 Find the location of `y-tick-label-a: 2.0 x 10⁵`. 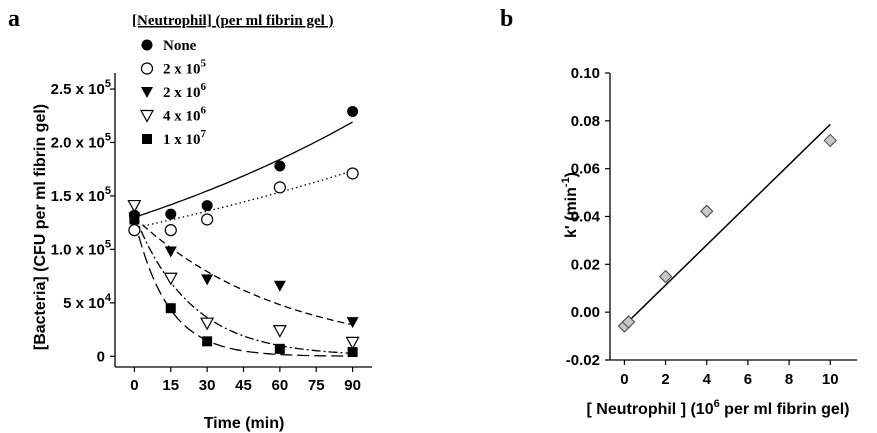

y-tick-label-a: 2.0 x 10⁵ is located at coordinates (81, 141).